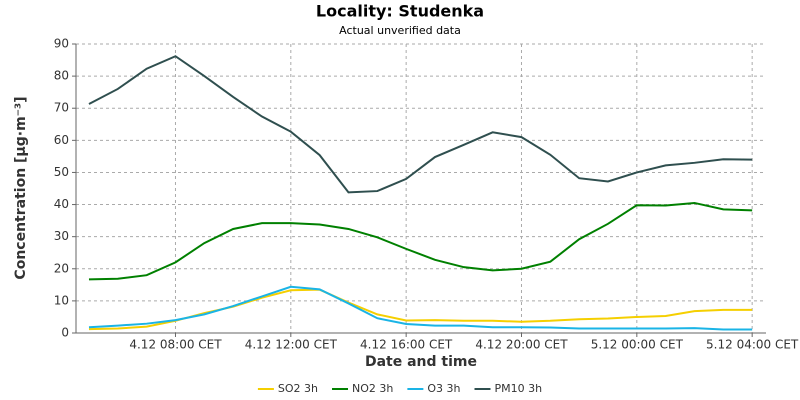 The width and height of the screenshot is (800, 400). Describe the element at coordinates (372, 388) in the screenshot. I see `legend-label: NO2 3h` at that location.